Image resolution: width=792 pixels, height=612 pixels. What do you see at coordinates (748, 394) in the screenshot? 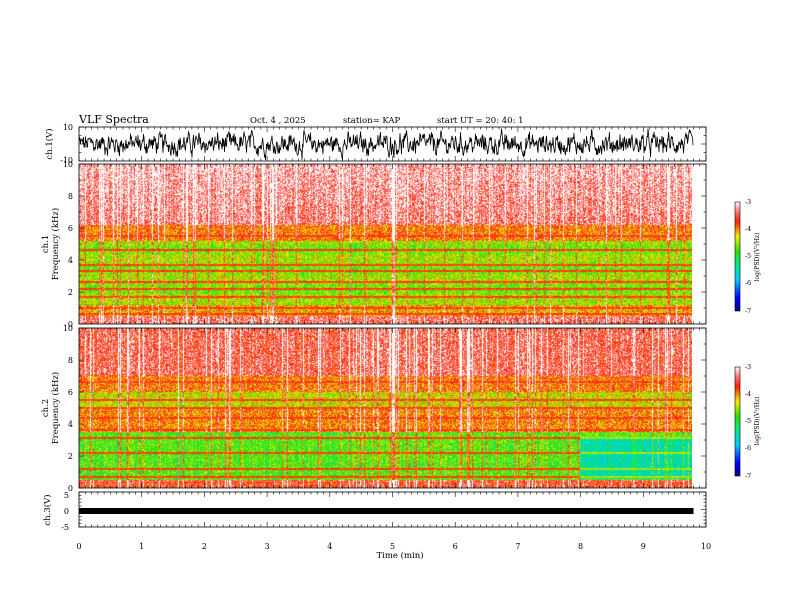
I see `ch2-colorbar-tick-minus4: -4` at bounding box center [748, 394].